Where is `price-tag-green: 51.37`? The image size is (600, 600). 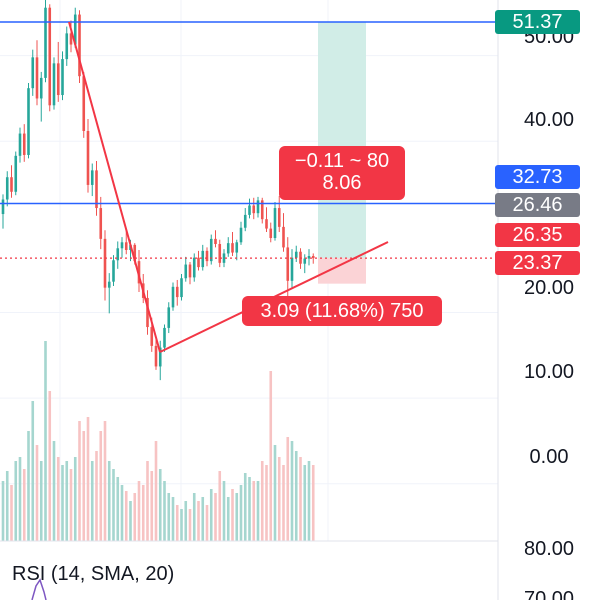 price-tag-green: 51.37 is located at coordinates (537, 22).